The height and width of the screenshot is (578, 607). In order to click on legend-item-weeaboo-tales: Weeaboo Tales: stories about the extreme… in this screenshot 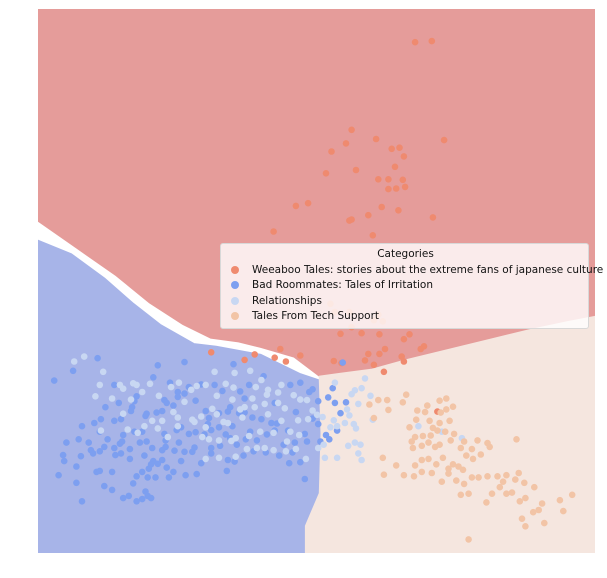, I will do `click(416, 270)`.